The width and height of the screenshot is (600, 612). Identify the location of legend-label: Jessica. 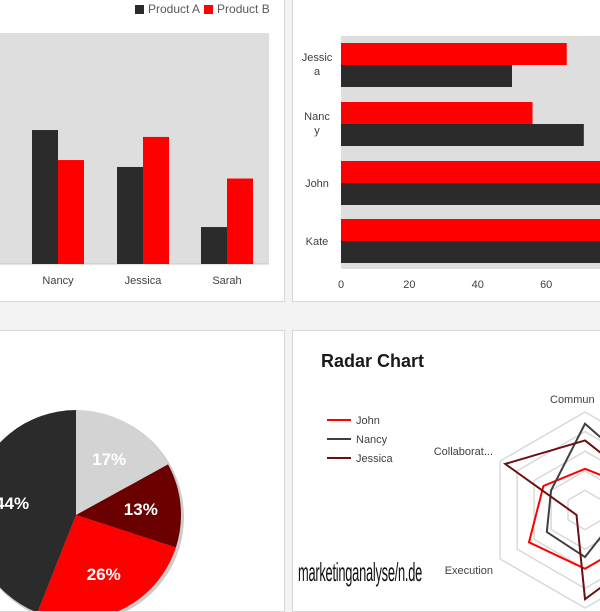
(375, 459).